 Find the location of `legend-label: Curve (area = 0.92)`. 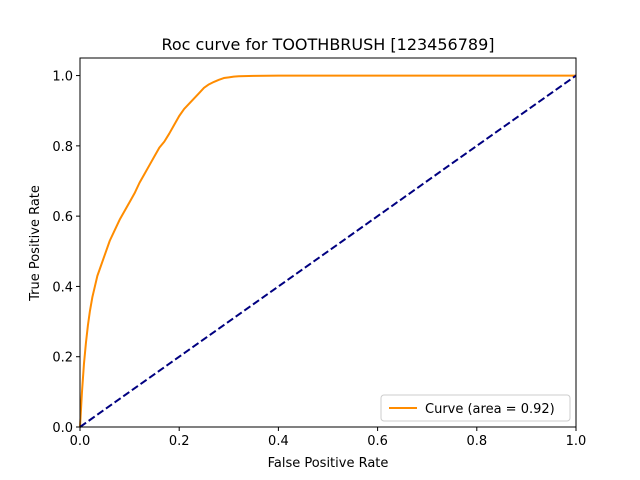

legend-label: Curve (area = 0.92) is located at coordinates (490, 409).